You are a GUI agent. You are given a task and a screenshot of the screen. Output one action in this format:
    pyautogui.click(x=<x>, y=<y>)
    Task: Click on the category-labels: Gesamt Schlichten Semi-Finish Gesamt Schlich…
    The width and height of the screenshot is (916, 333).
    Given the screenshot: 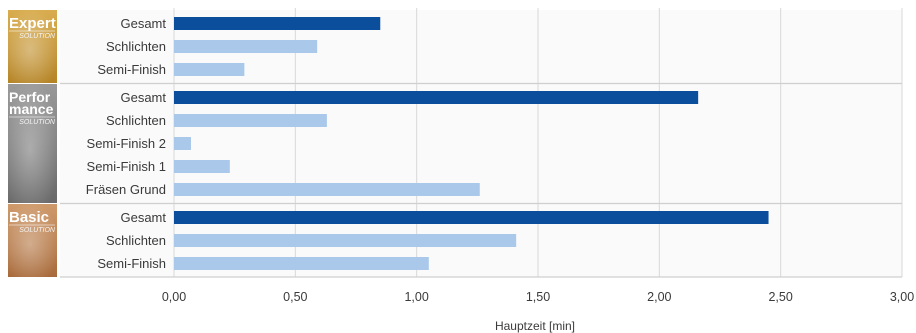 What is the action you would take?
    pyautogui.click(x=126, y=143)
    